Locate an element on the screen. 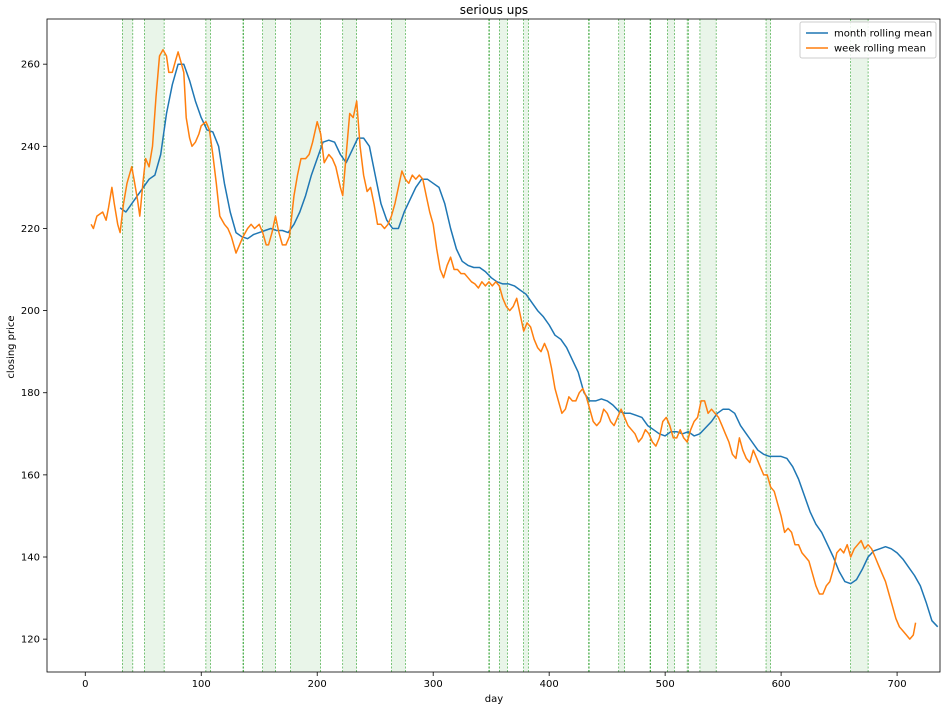  x-axis-ticks: 0 100 200 300 400 500 600 700 is located at coordinates (494, 681).